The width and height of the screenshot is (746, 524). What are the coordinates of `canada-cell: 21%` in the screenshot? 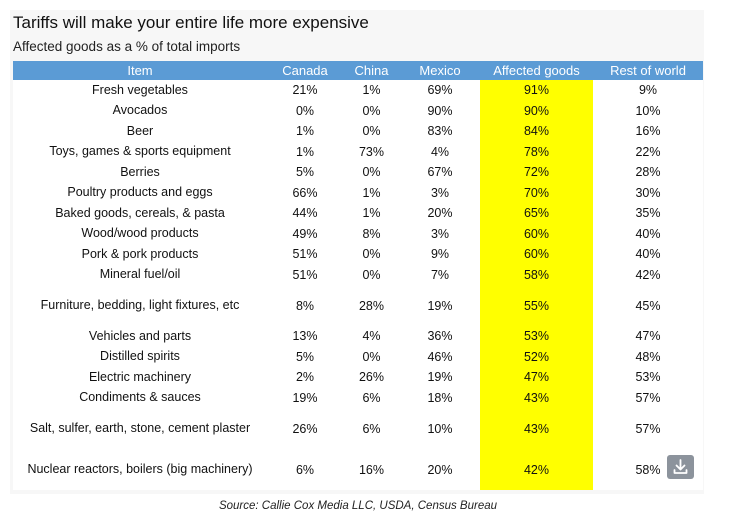 It's located at (305, 90).